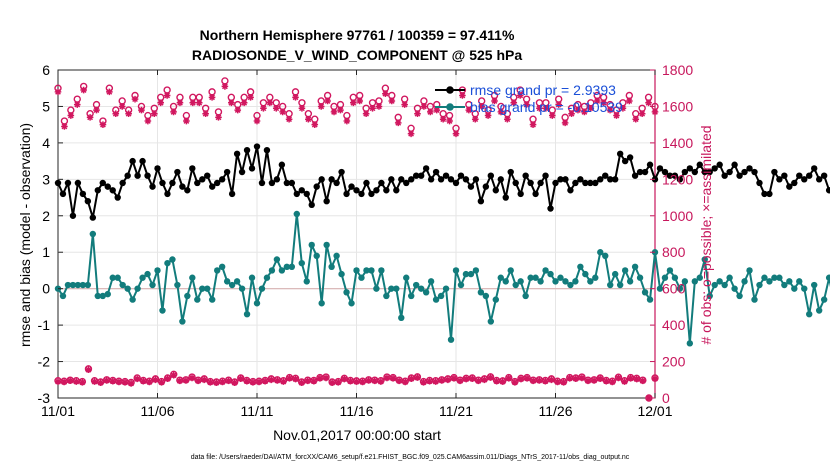  What do you see at coordinates (624, 381) in the screenshot?
I see `point-obs-assimilated-low--93` at bounding box center [624, 381].